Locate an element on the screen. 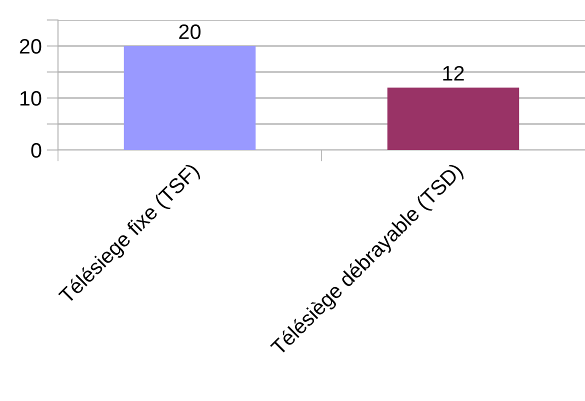 This screenshot has height=401, width=585. y-tick-label: 0 is located at coordinates (36, 150).